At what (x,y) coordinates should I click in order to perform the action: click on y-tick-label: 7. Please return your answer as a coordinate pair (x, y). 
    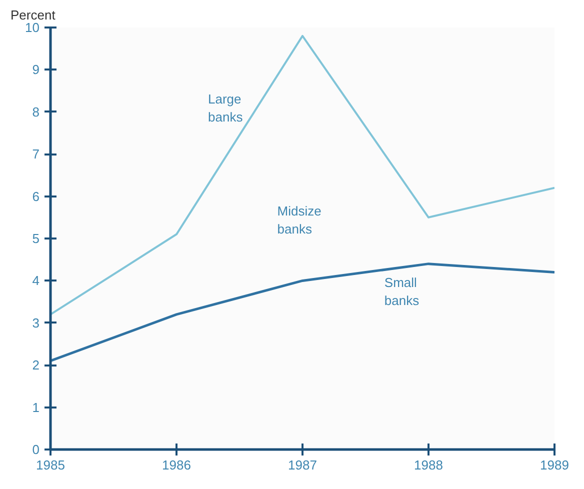
    Looking at the image, I should click on (36, 154).